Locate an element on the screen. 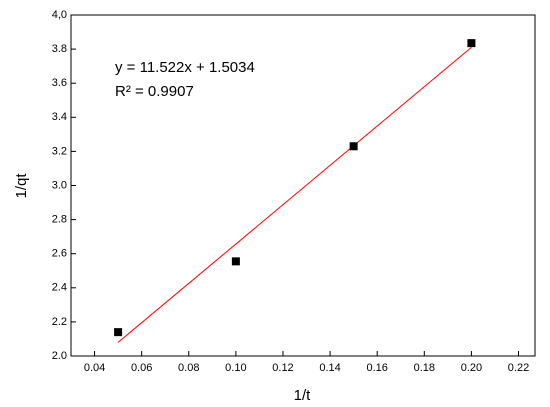  y-tick-label: 3.8 is located at coordinates (59, 49).